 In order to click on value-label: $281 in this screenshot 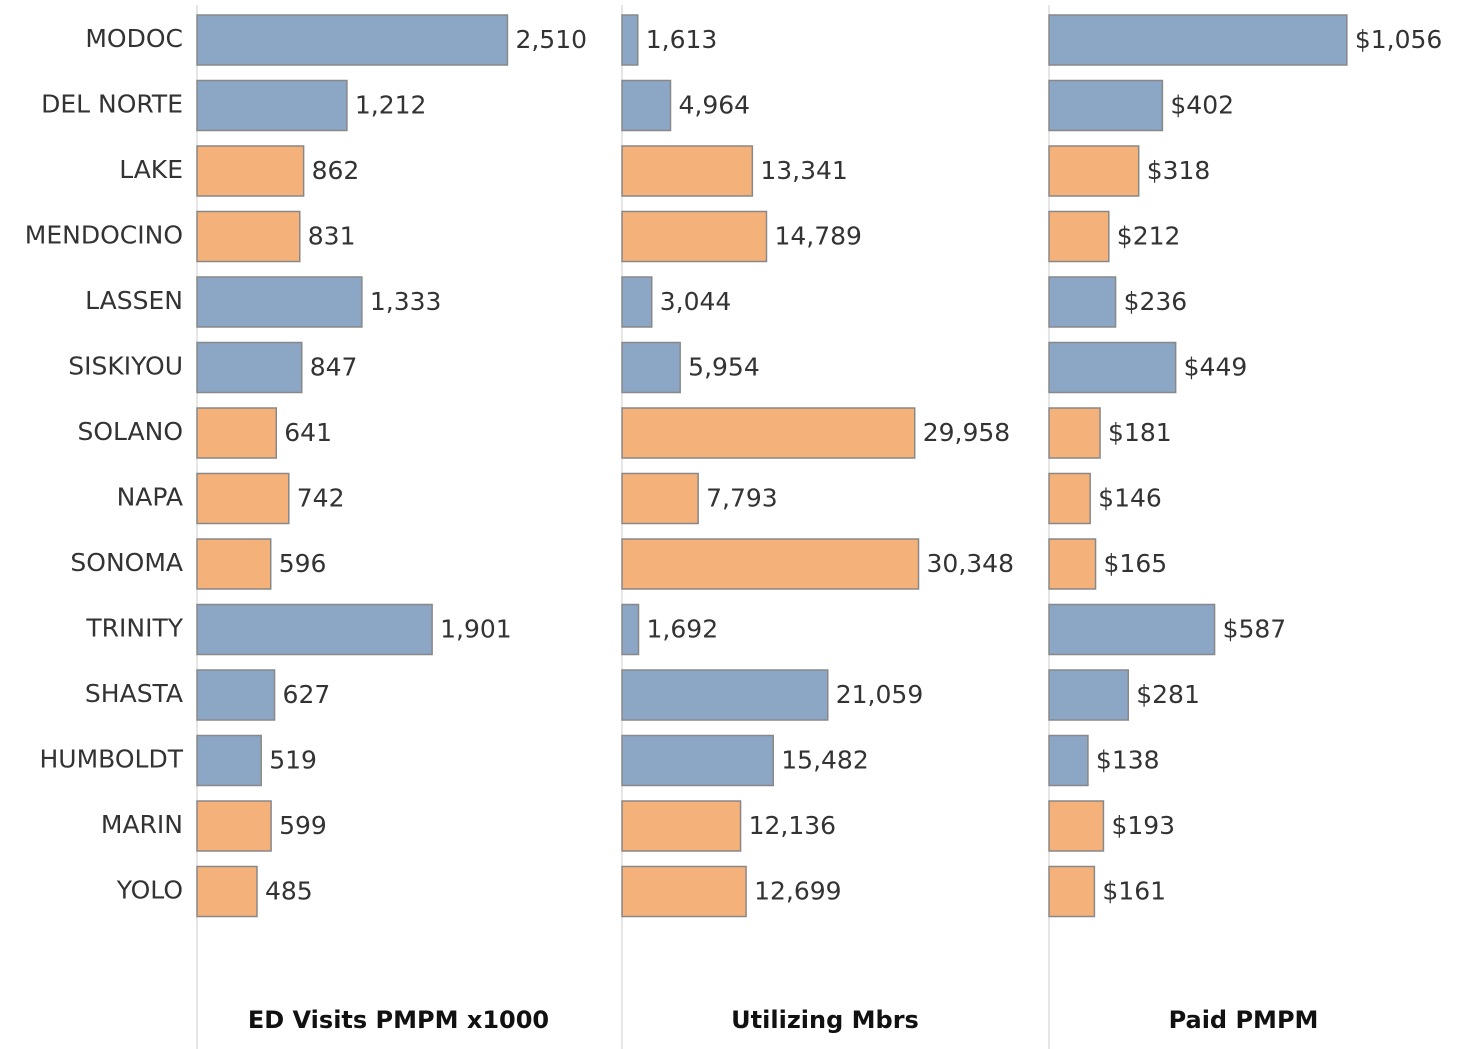, I will do `click(1168, 694)`.